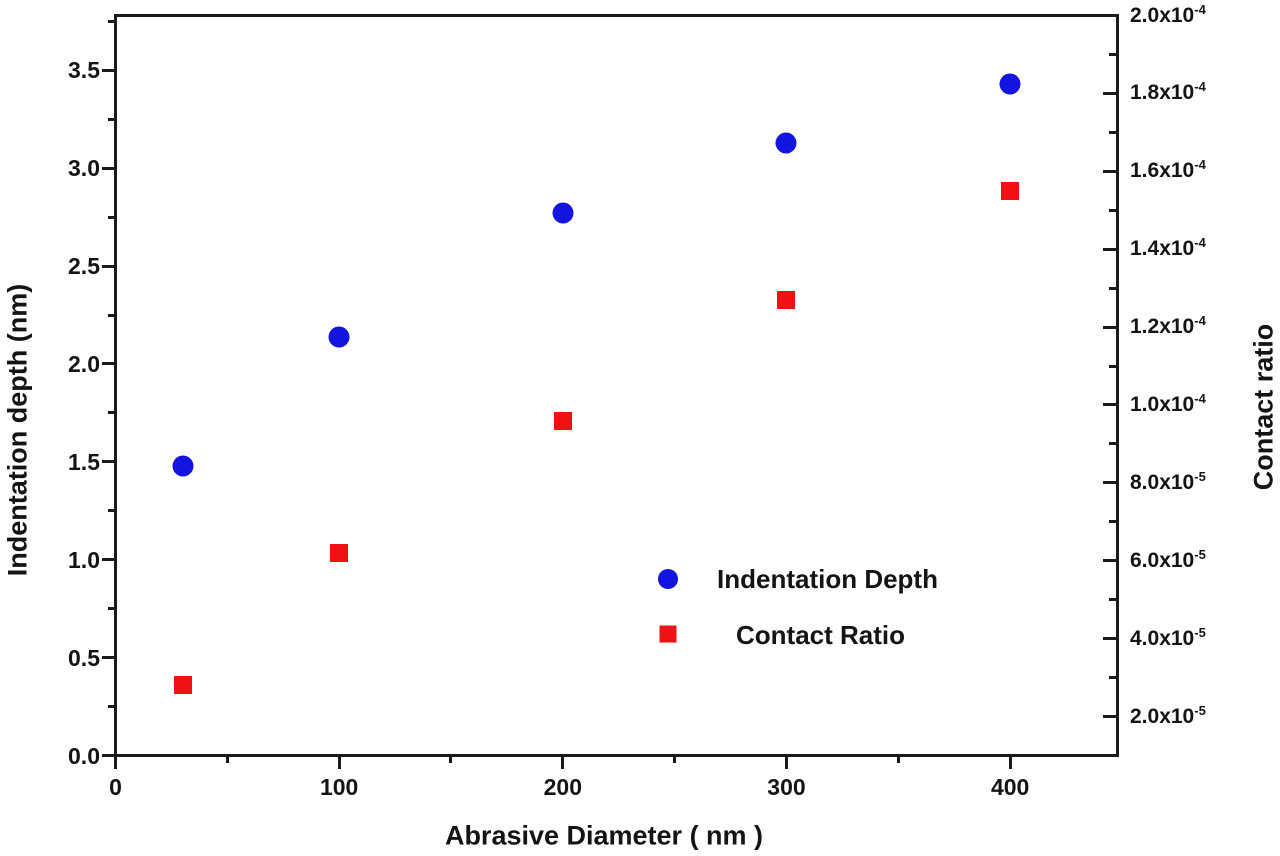 The image size is (1280, 856). I want to click on left-y-axis-tick-label: 0.0, so click(84, 755).